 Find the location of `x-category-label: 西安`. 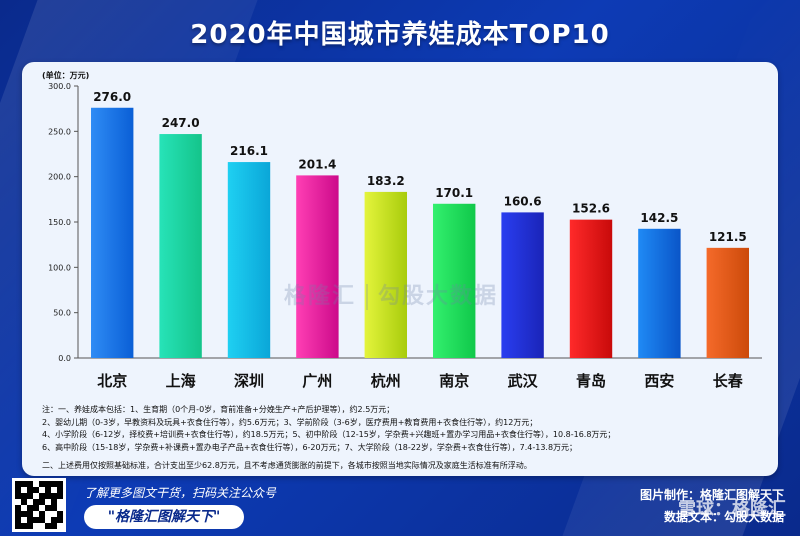

x-category-label: 西安 is located at coordinates (659, 381).